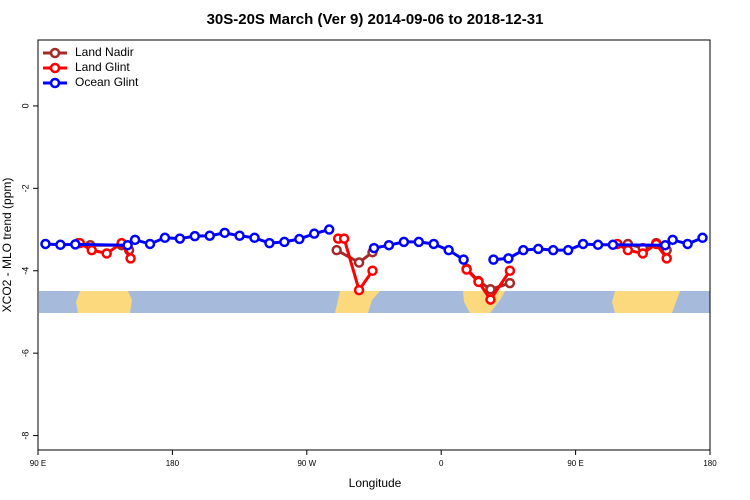 This screenshot has width=750, height=500. I want to click on y-tick-label: -8, so click(25, 436).